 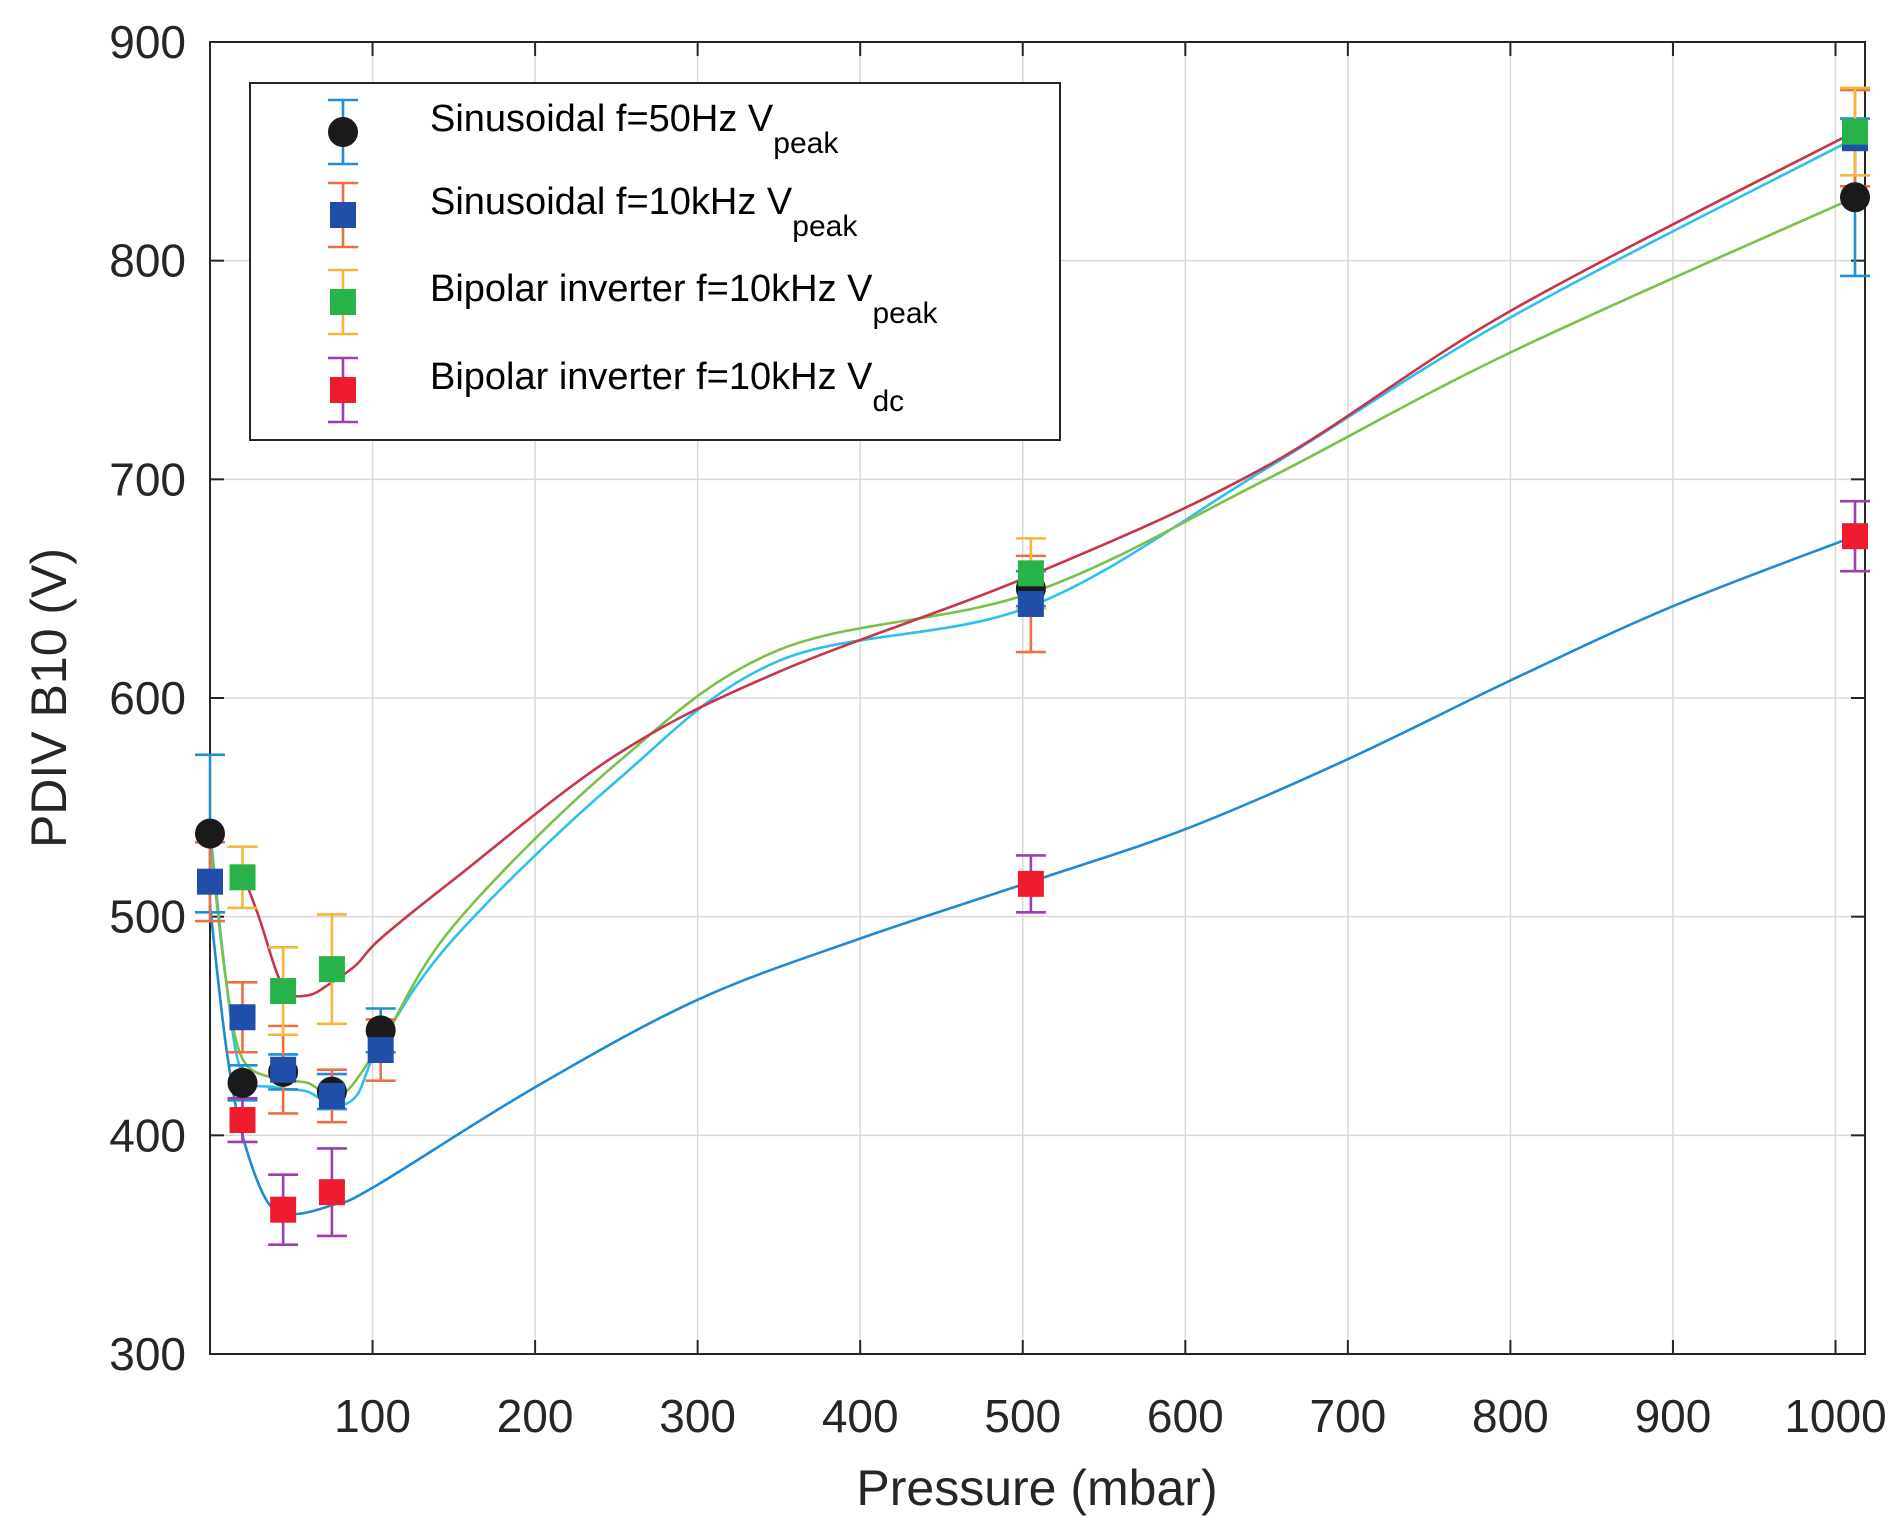 I want to click on x-tick-label: 500, so click(x=1022, y=1416).